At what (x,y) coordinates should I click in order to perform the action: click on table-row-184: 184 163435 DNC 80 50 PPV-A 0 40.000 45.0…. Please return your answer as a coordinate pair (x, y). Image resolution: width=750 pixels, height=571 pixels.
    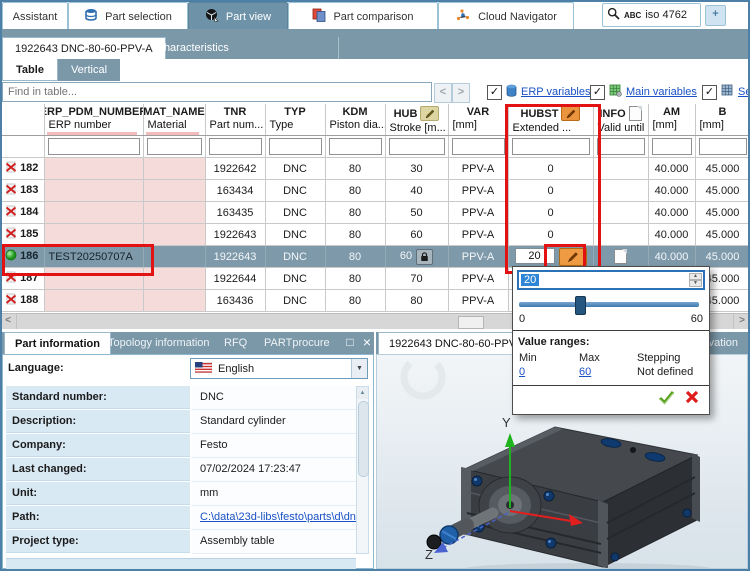
    Looking at the image, I should click on (375, 212).